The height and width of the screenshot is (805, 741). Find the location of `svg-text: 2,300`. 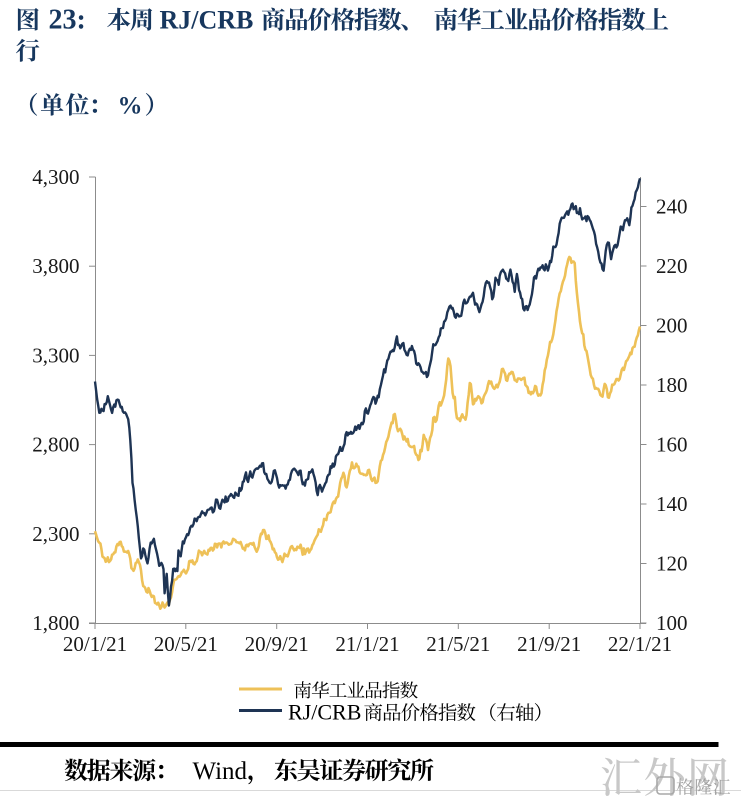

svg-text: 2,300 is located at coordinates (55, 534).